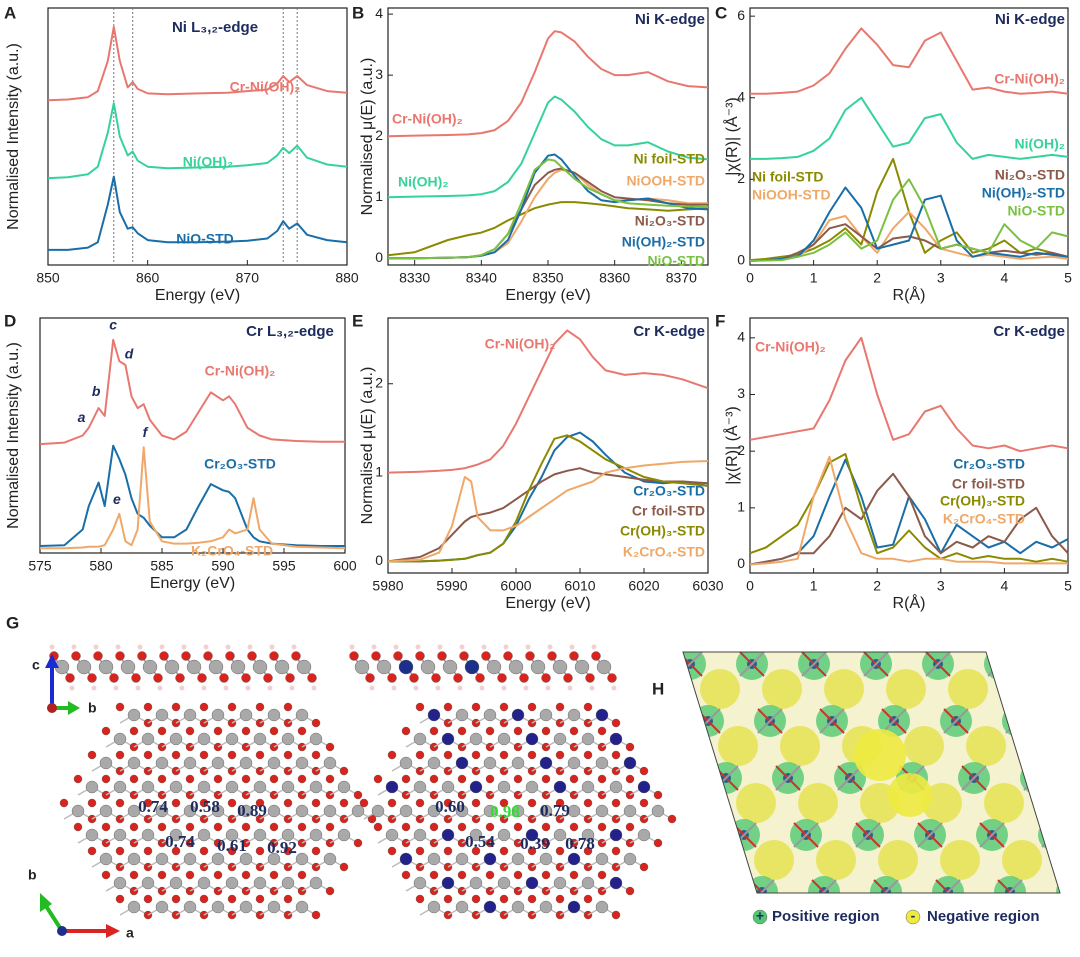 This screenshot has width=1080, height=957. Describe the element at coordinates (148, 278) in the screenshot. I see `x-tick-label: 860` at that location.